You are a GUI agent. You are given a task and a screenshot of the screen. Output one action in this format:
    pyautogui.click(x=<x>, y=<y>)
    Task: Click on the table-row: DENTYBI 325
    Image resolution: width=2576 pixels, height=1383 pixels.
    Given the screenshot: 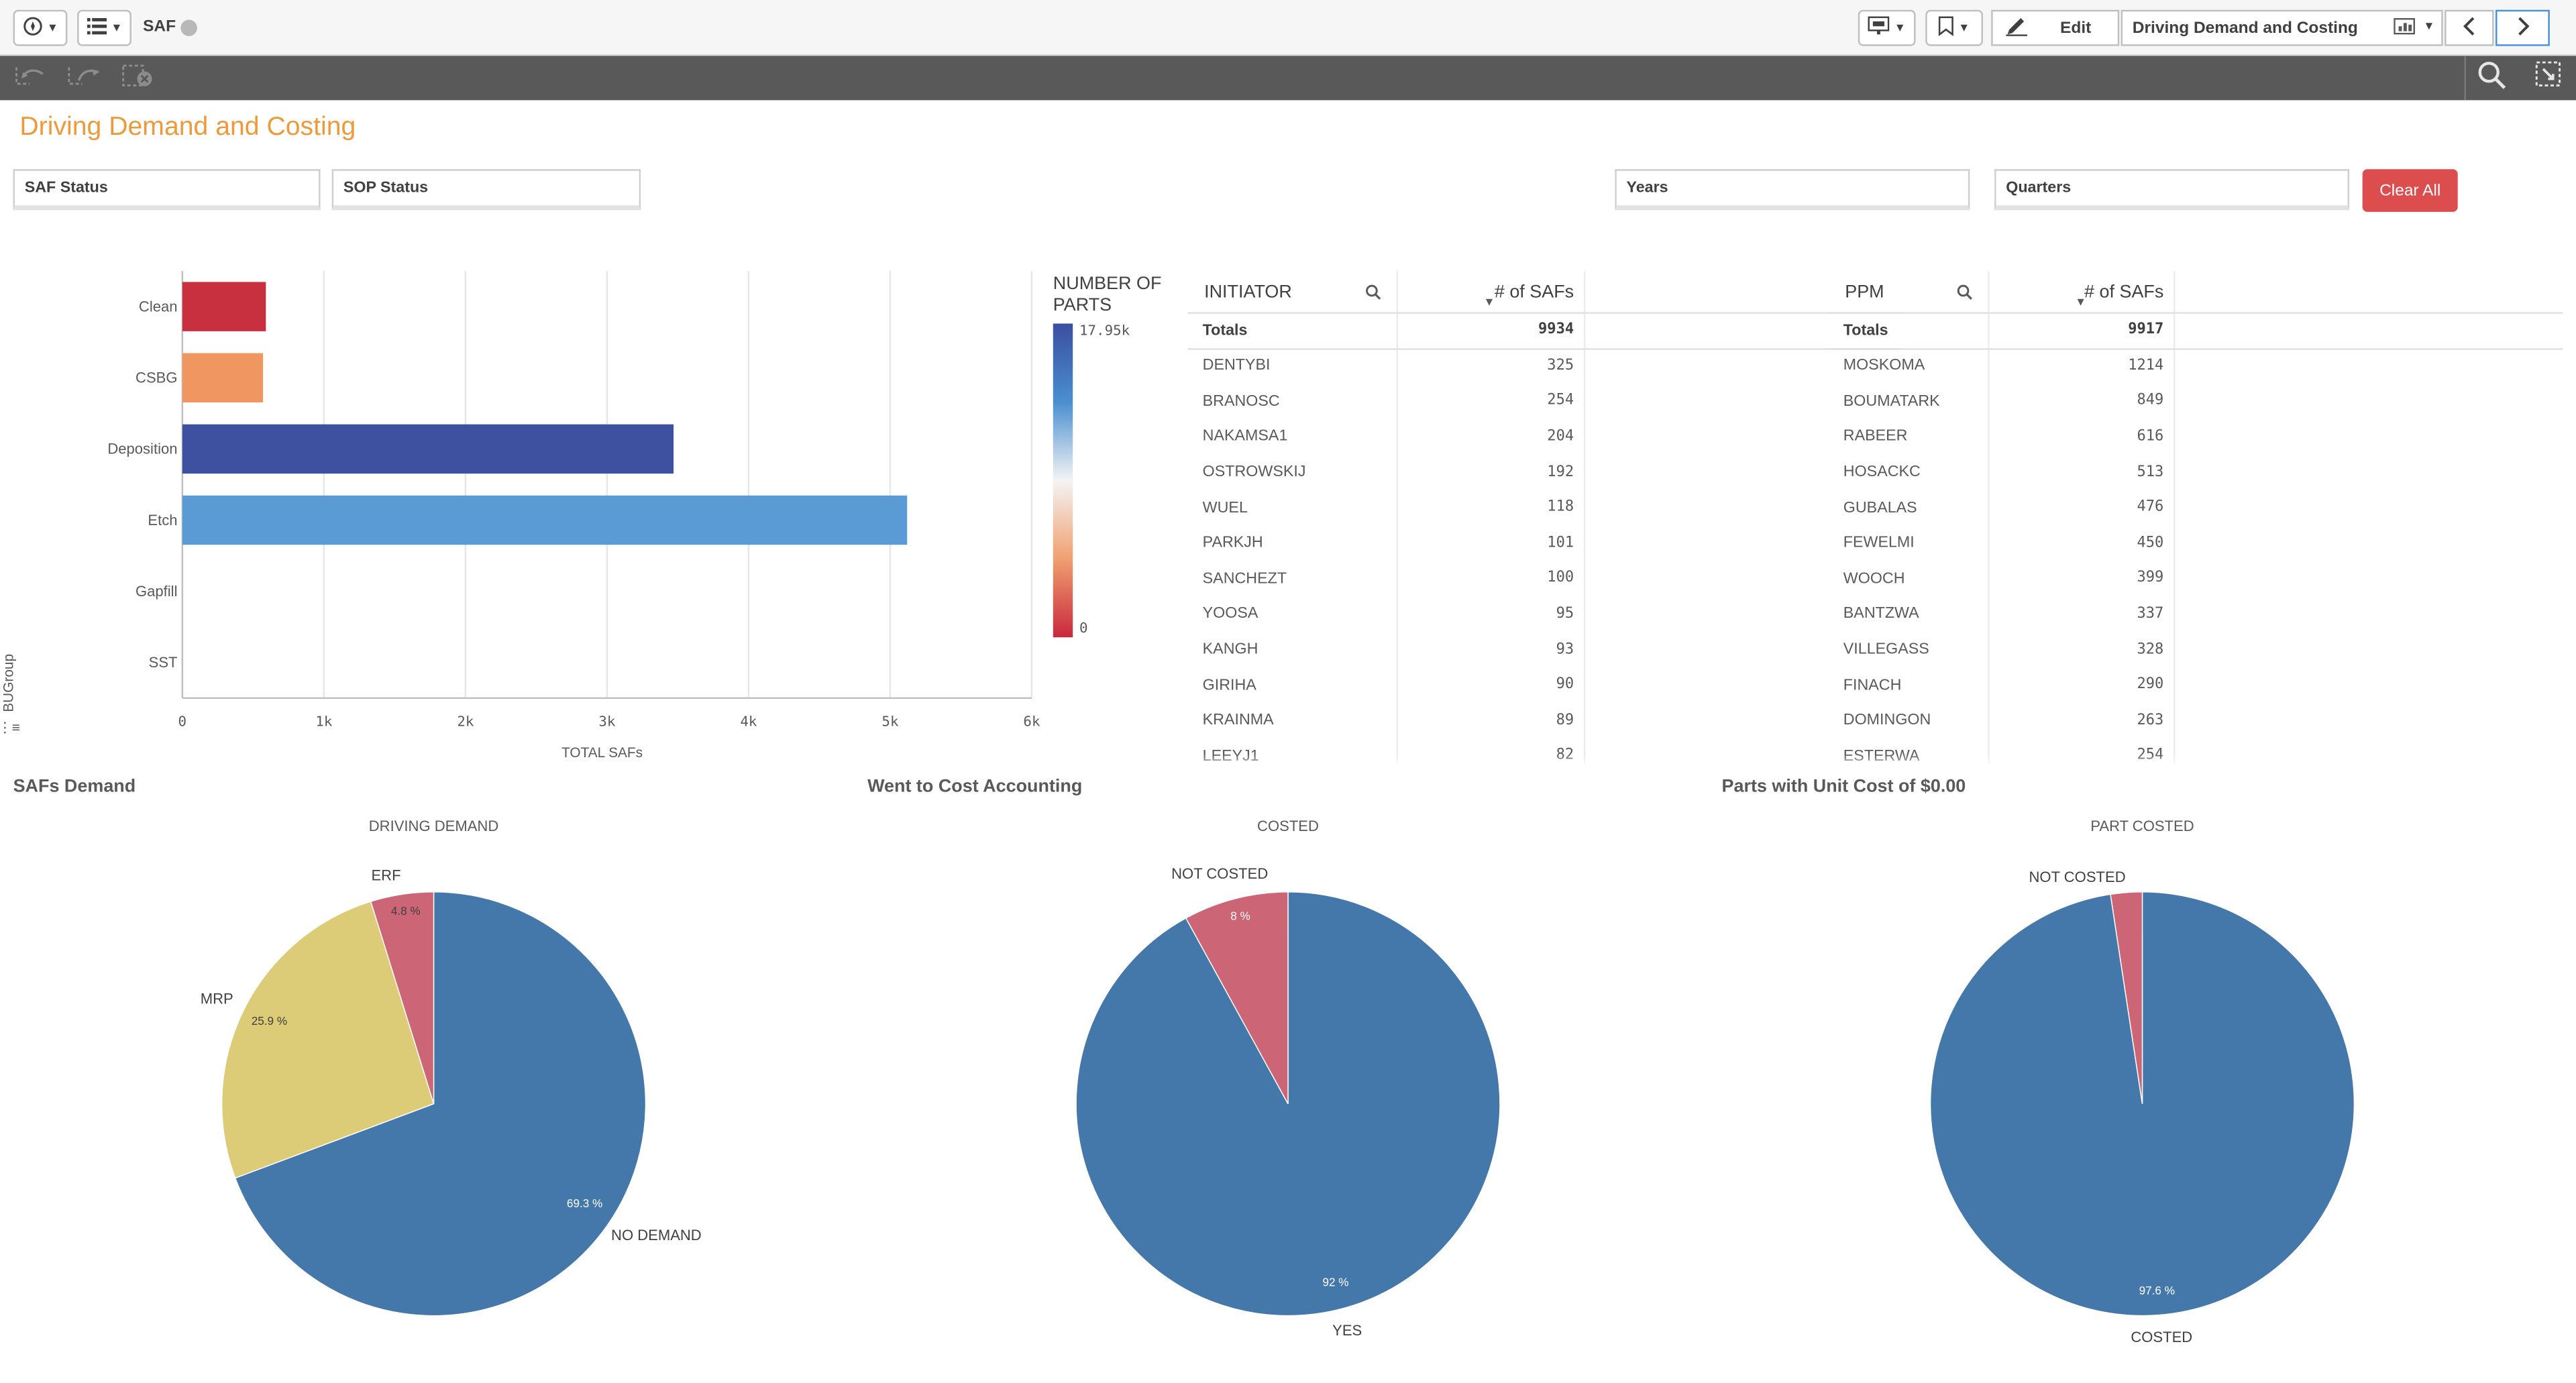 What is the action you would take?
    pyautogui.click(x=1546, y=366)
    